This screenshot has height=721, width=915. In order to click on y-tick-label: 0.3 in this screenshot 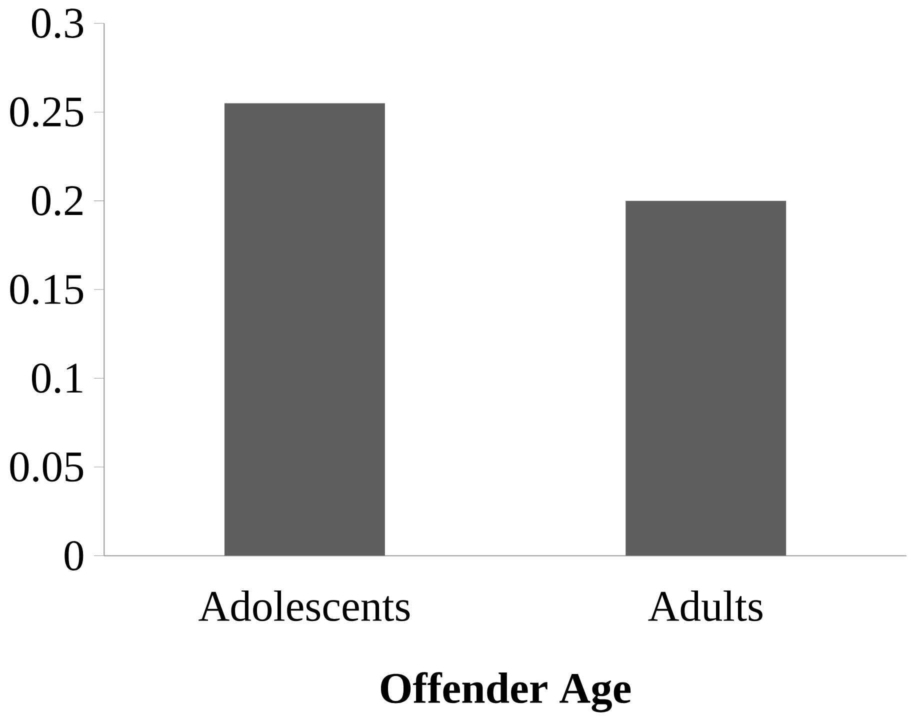, I will do `click(58, 23)`.